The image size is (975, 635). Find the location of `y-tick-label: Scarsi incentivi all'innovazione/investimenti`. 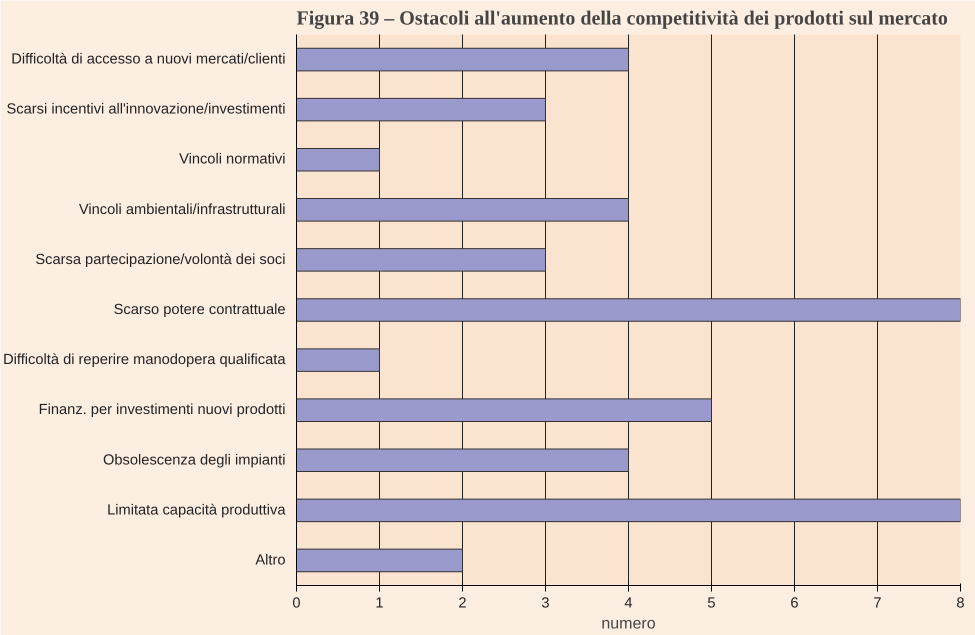

y-tick-label: Scarsi incentivi all'innovazione/investimenti is located at coordinates (146, 110).